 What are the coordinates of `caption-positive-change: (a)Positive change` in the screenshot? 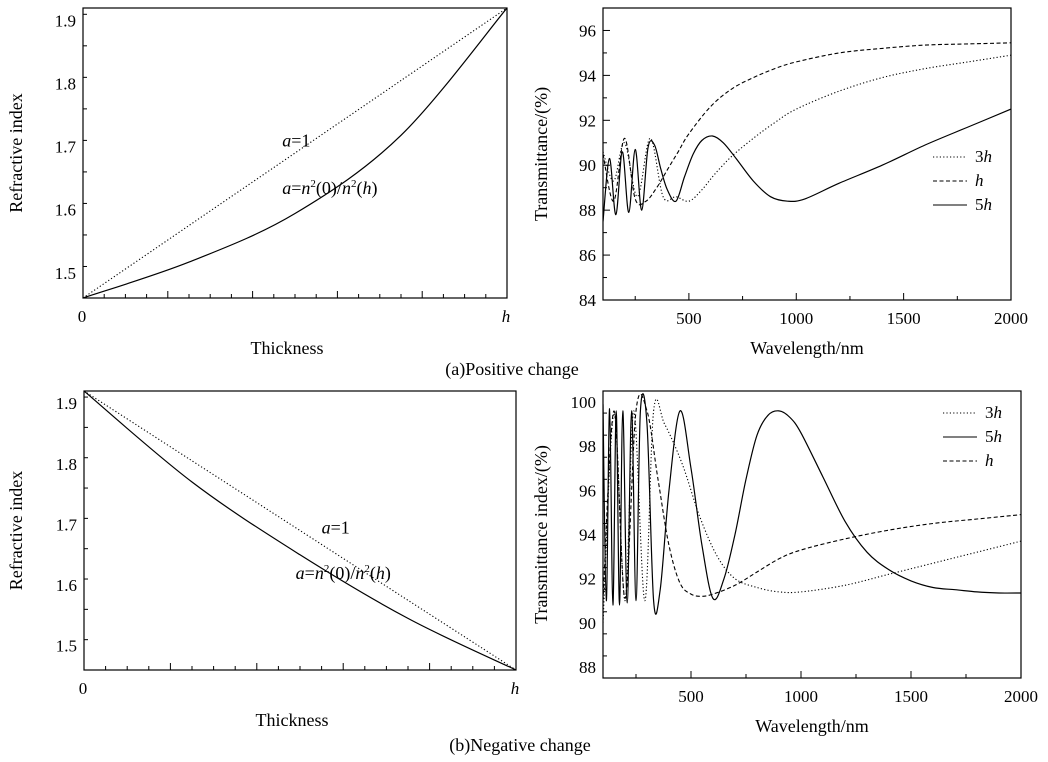 It's located at (511, 369).